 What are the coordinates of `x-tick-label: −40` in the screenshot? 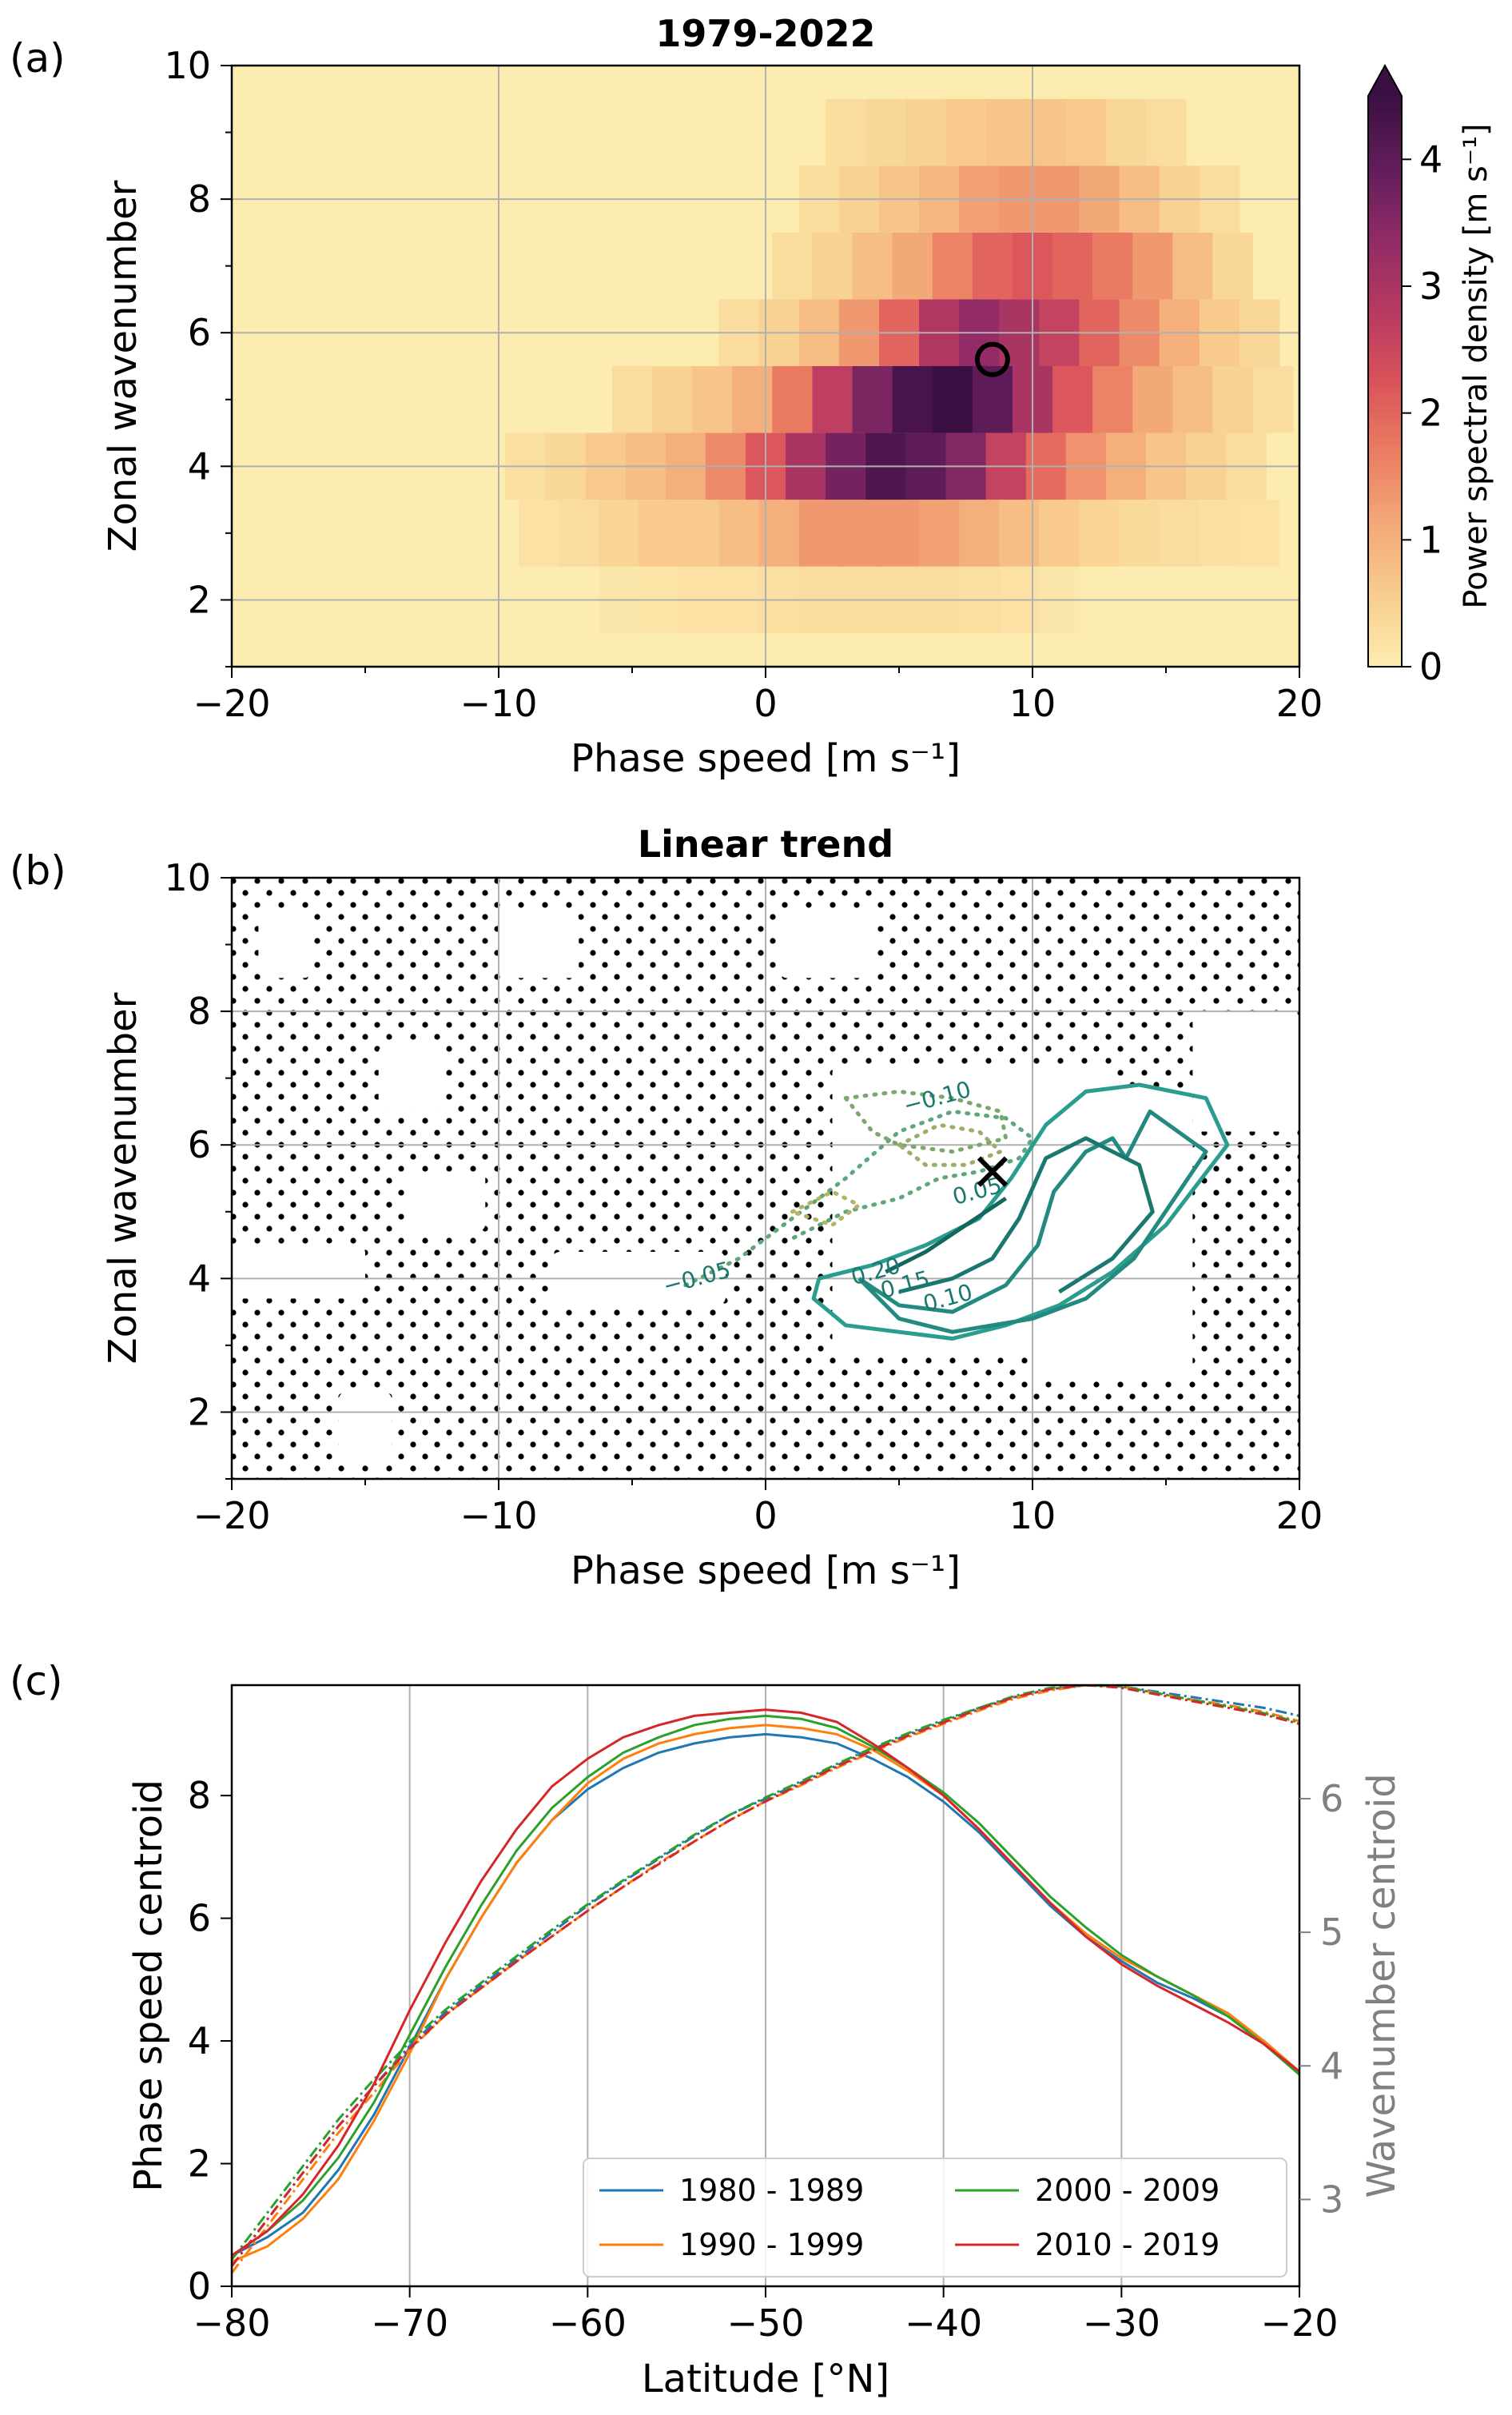 It's located at (943, 2323).